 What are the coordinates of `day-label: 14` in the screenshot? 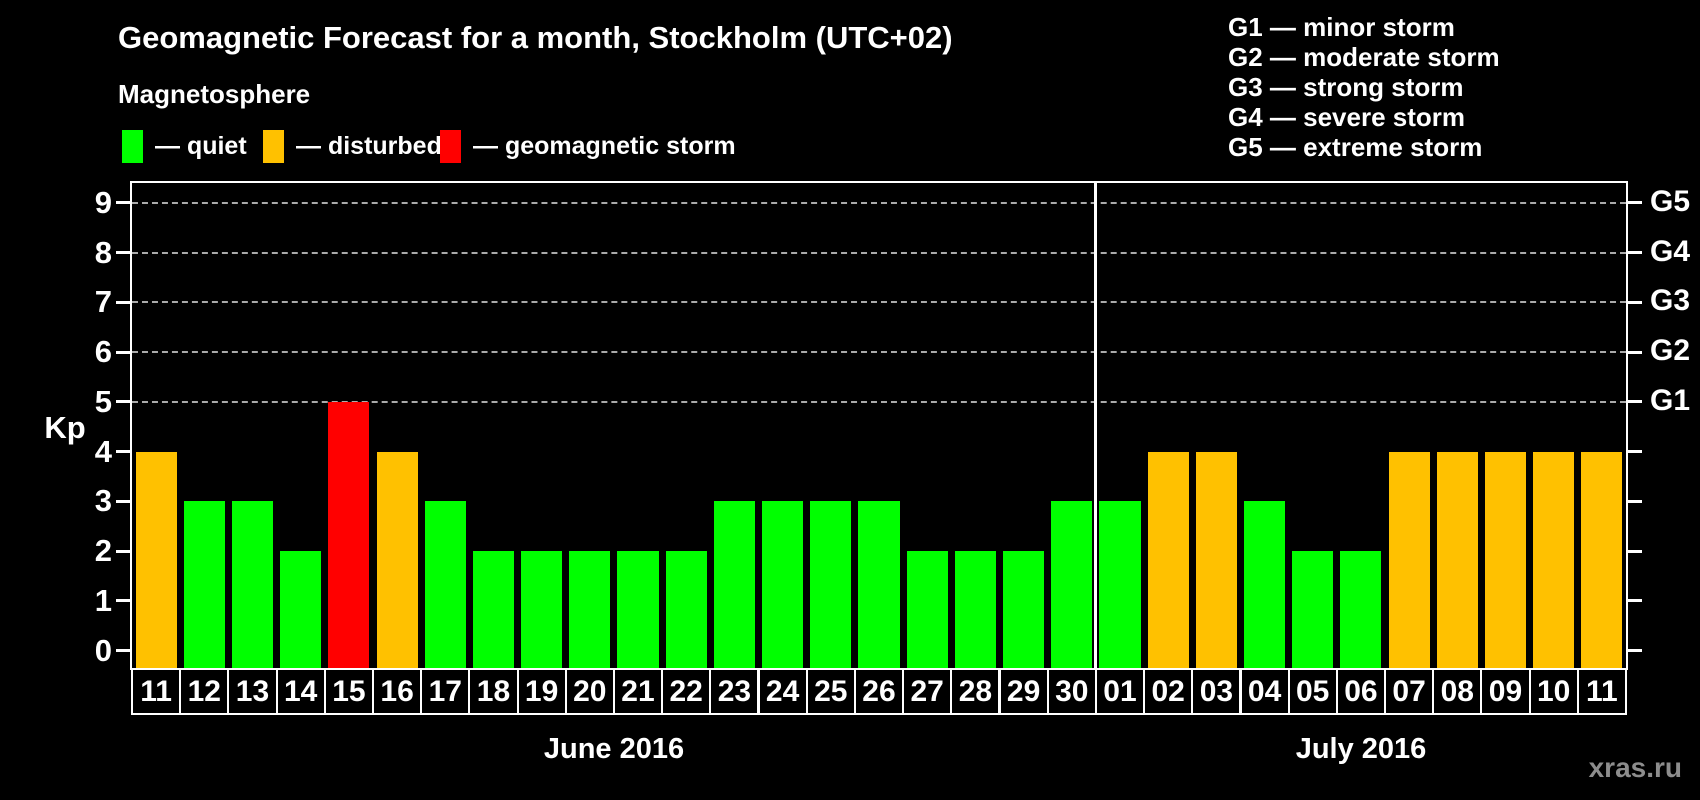 It's located at (300, 691).